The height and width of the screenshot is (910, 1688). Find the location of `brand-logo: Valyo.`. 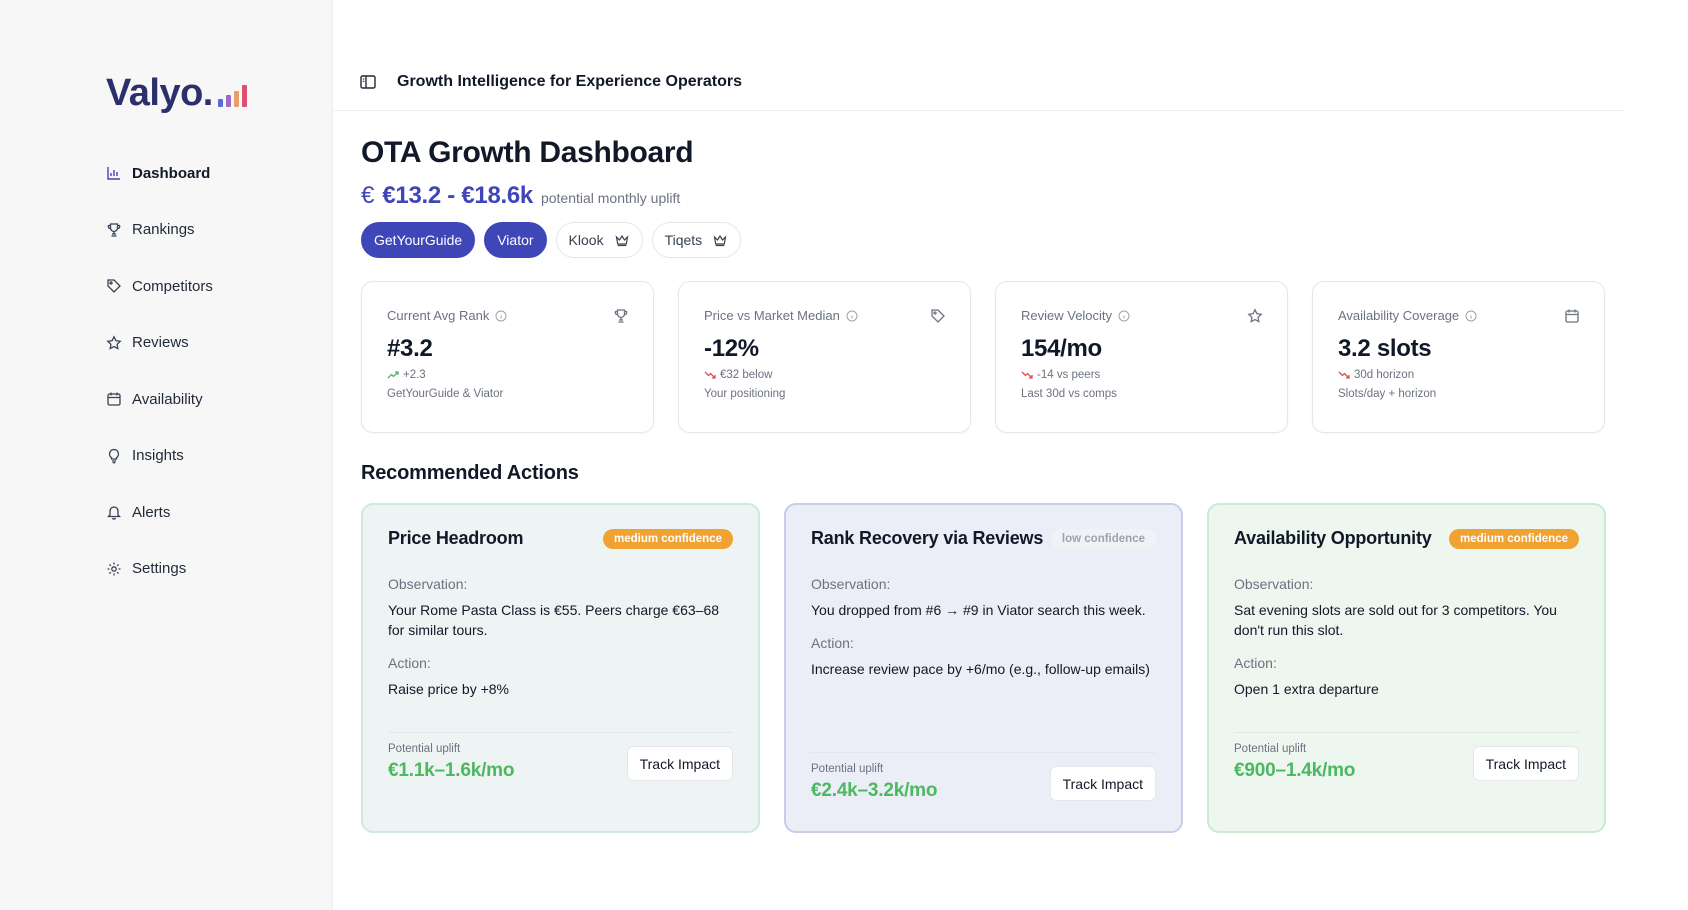

brand-logo: Valyo. is located at coordinates (176, 93).